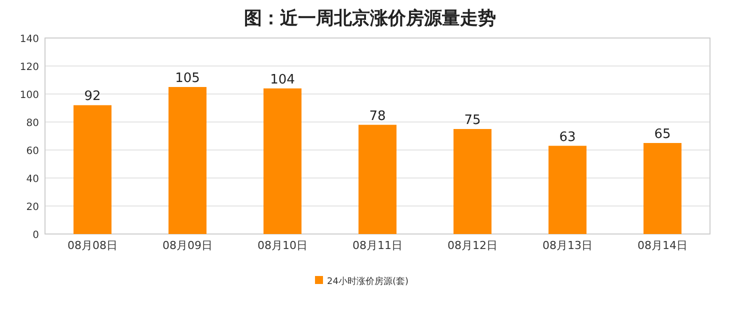  Describe the element at coordinates (187, 245) in the screenshot. I see `x-tick-label: 08月09日` at that location.